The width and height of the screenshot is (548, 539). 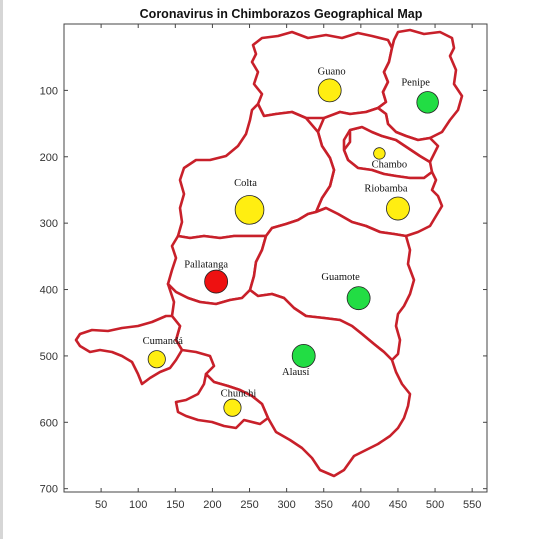 What do you see at coordinates (163, 341) in the screenshot?
I see `label-cumanda: Cumandá` at bounding box center [163, 341].